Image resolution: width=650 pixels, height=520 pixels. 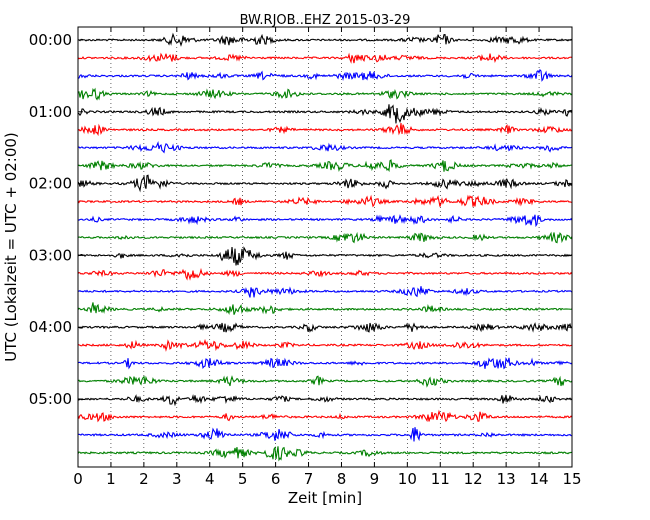 What do you see at coordinates (50, 327) in the screenshot?
I see `y-tick-label-4: 04:00` at bounding box center [50, 327].